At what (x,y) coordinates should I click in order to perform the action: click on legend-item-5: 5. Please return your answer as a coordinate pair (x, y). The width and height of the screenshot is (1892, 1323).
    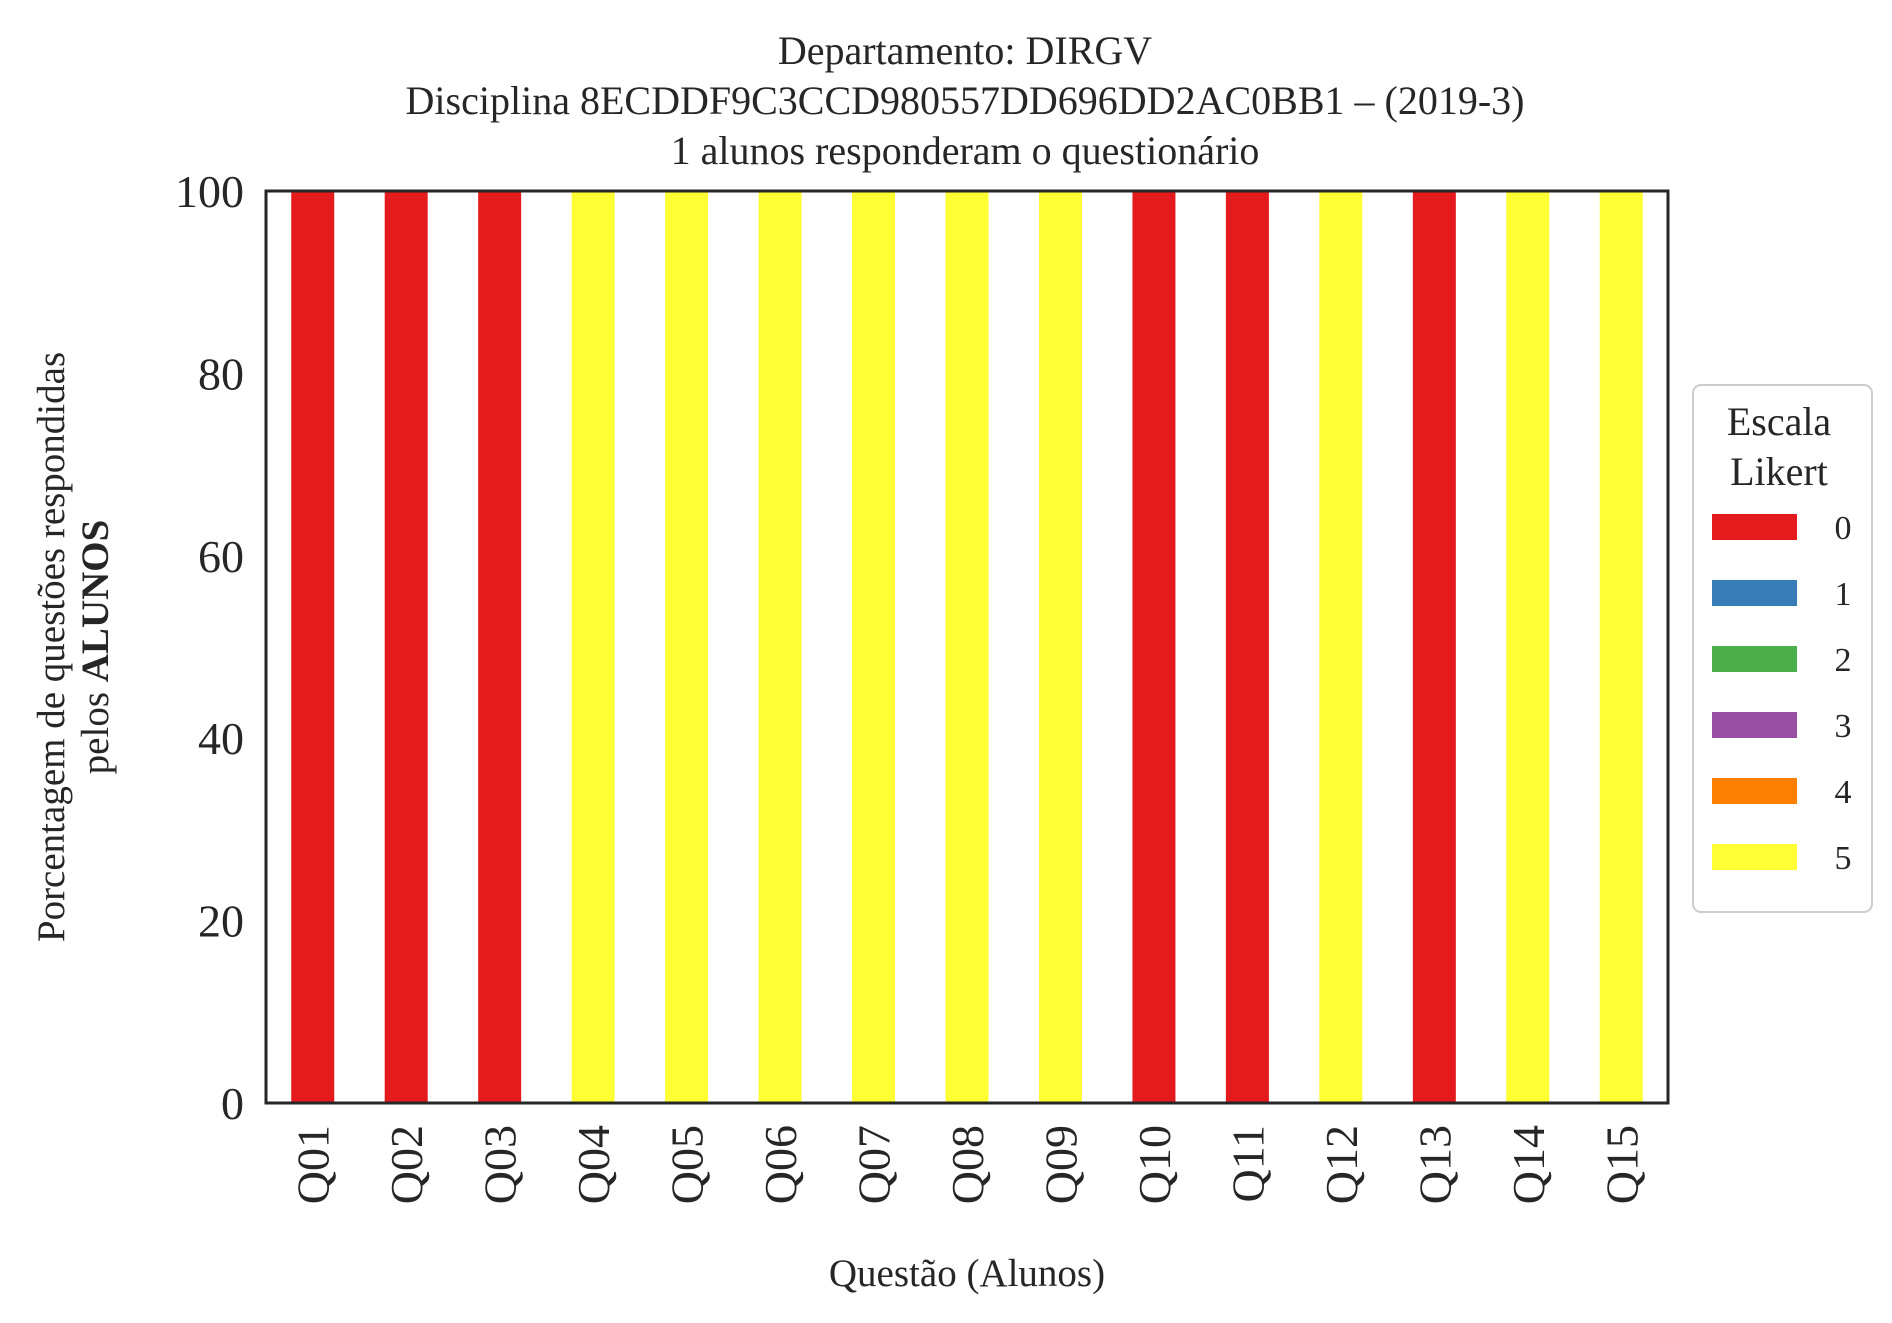
    Looking at the image, I should click on (1782, 858).